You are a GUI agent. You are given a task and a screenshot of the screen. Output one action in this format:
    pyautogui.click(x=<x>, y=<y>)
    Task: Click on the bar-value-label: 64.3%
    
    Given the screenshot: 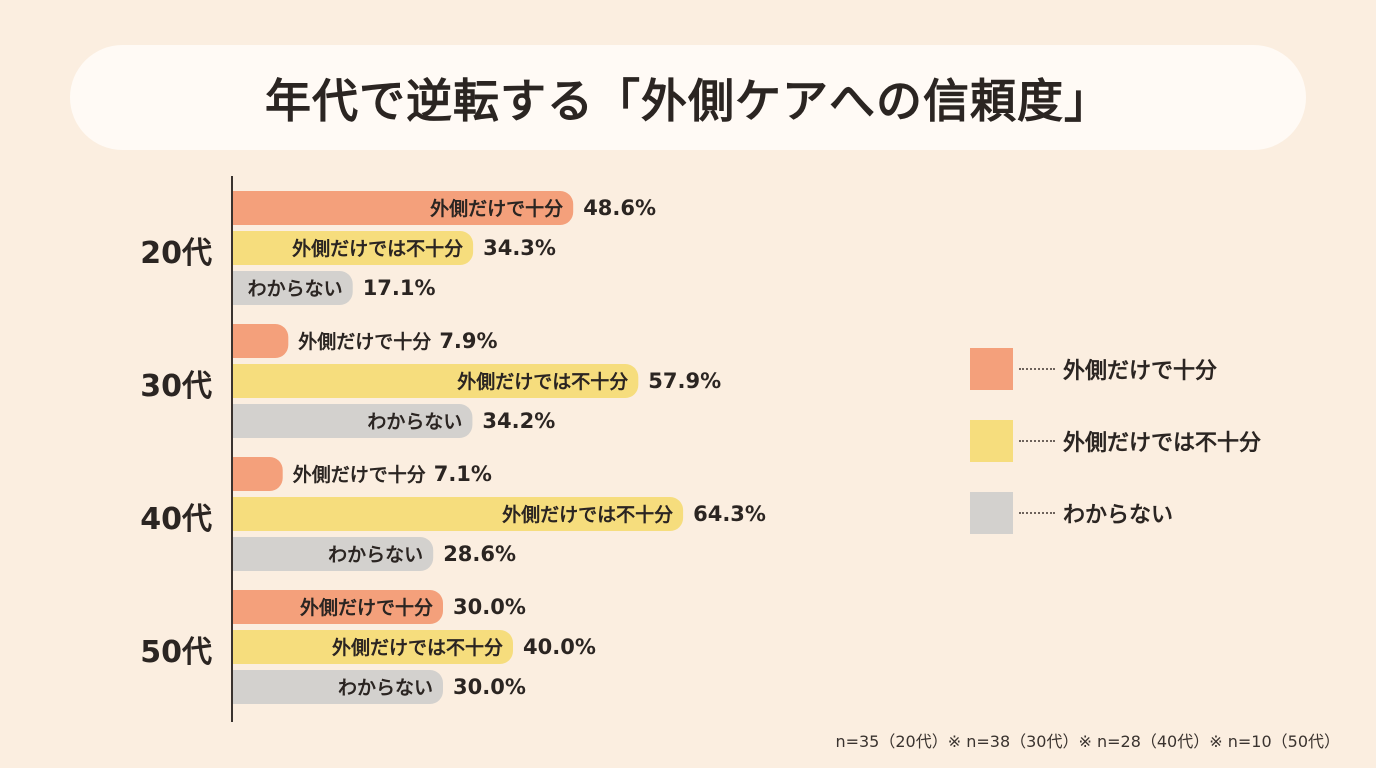 What is the action you would take?
    pyautogui.click(x=729, y=514)
    